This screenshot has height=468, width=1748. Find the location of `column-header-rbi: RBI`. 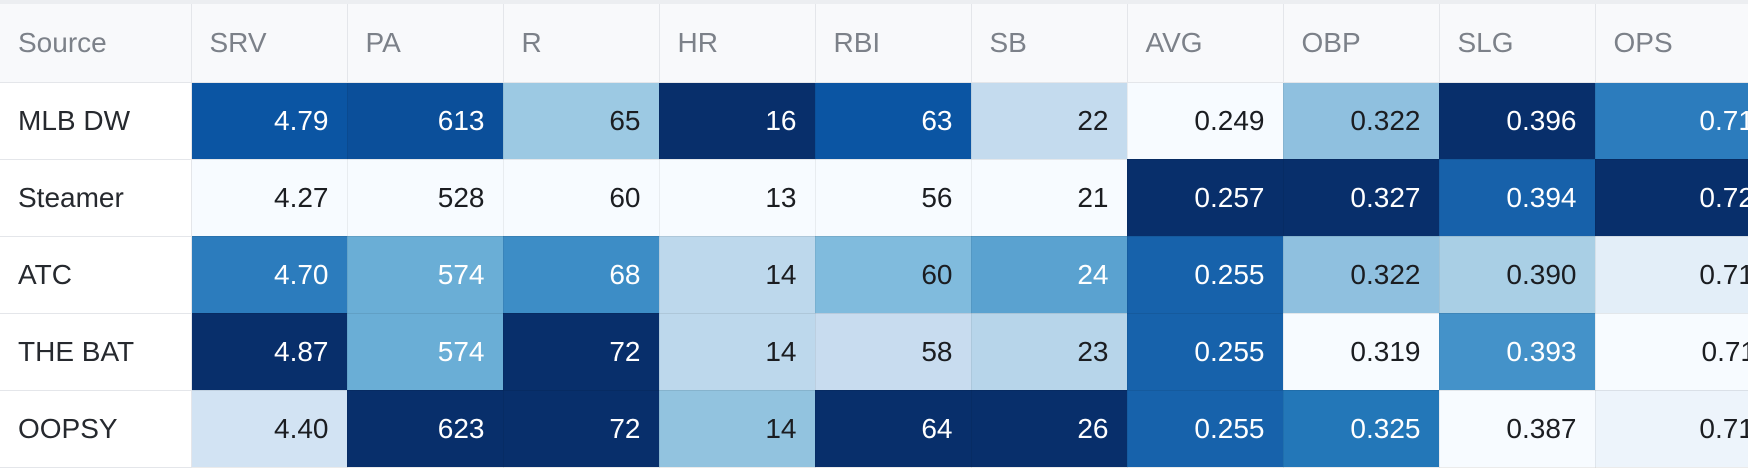

column-header-rbi: RBI is located at coordinates (893, 43).